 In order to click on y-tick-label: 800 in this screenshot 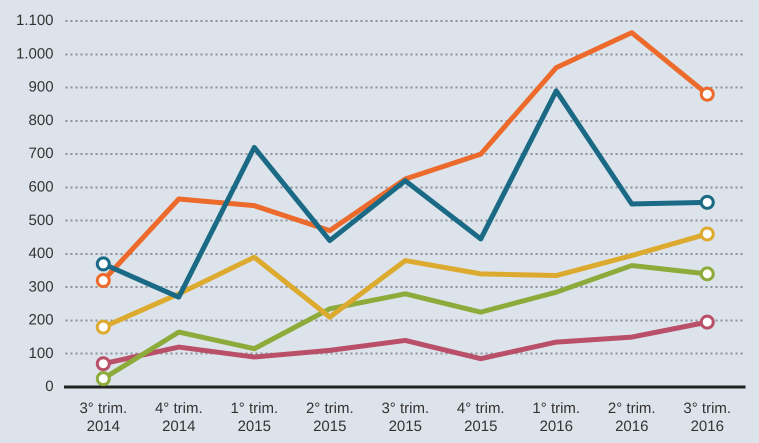, I will do `click(41, 120)`.